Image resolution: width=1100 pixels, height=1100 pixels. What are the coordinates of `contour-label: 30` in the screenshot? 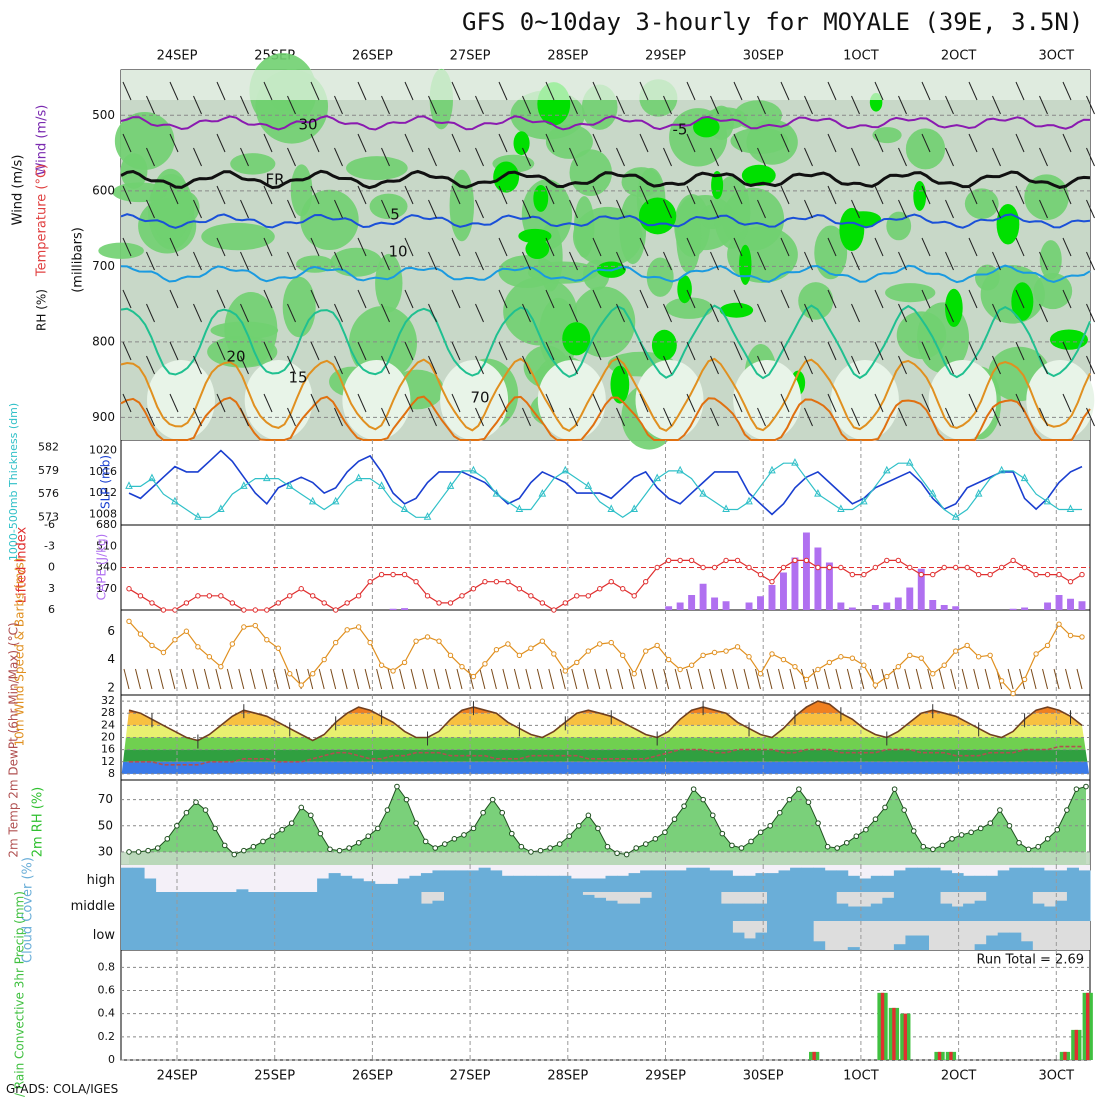 It's located at (307, 125).